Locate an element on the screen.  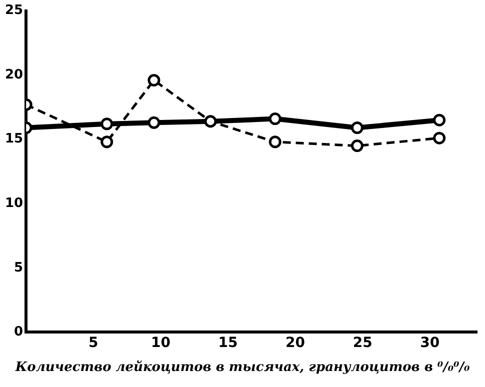
x-tick-label: 5 is located at coordinates (93, 343).